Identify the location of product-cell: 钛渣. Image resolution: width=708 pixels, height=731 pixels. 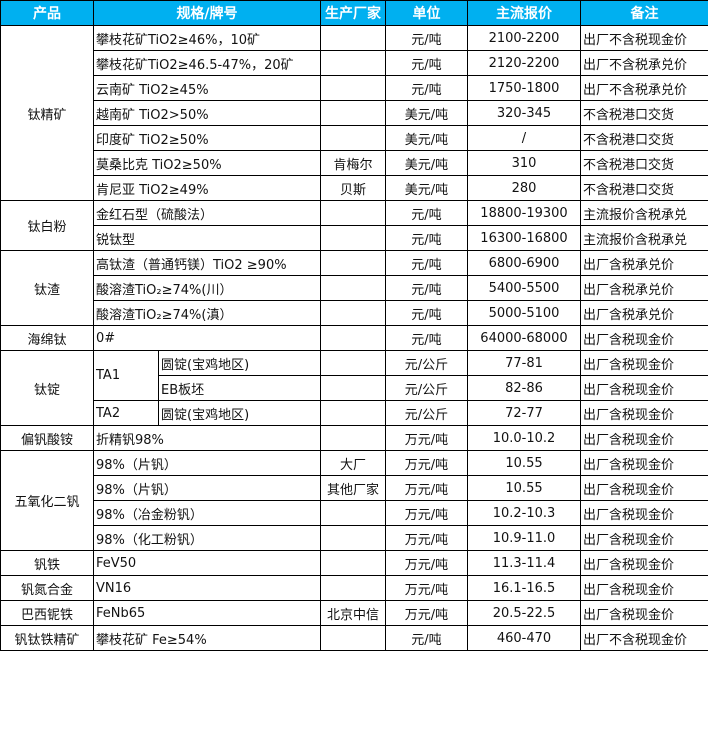
(47, 288).